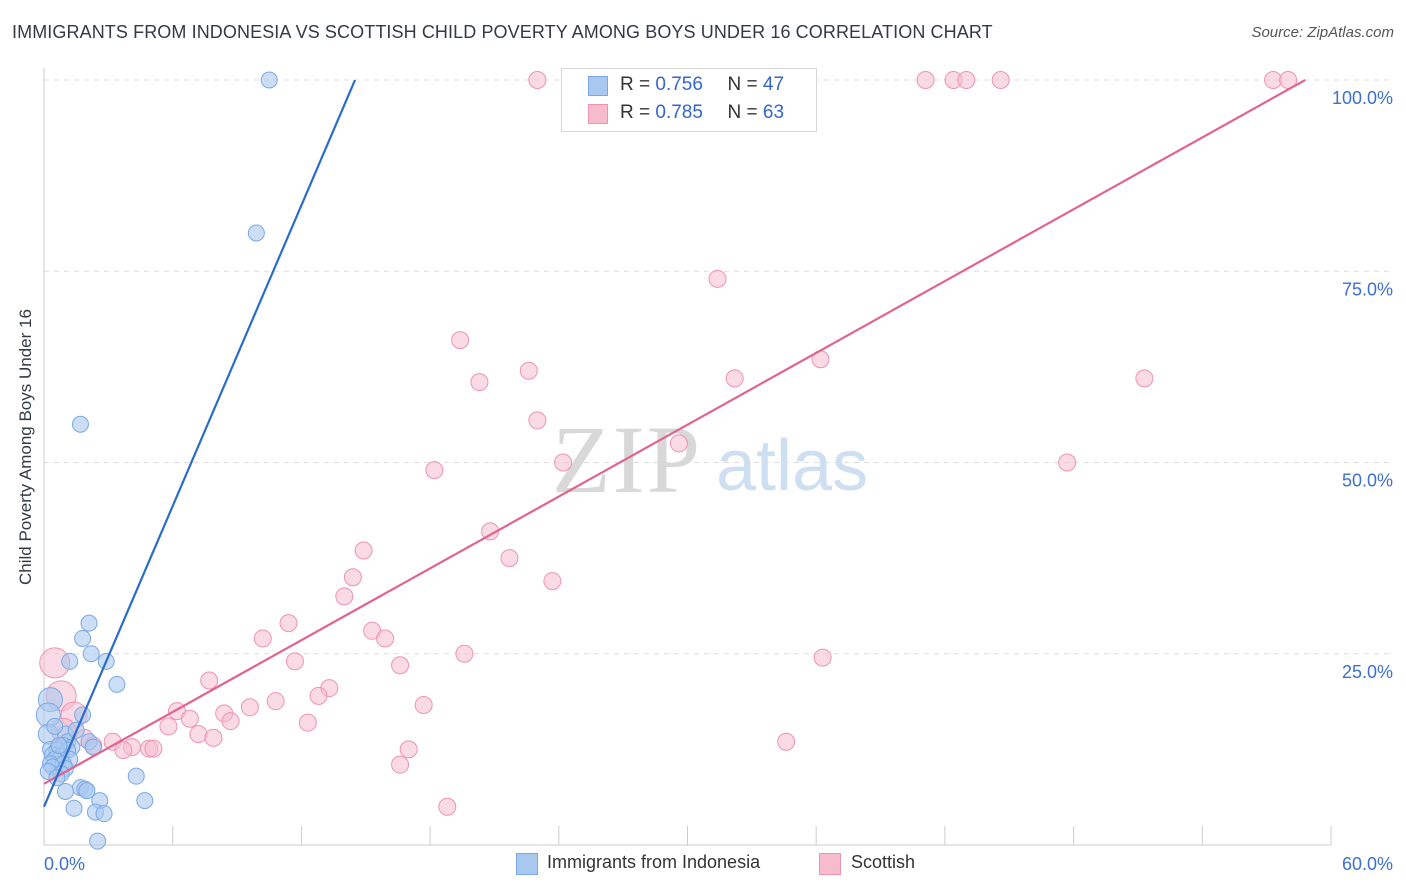  I want to click on x-tick-label: 0.0%, so click(64, 864).